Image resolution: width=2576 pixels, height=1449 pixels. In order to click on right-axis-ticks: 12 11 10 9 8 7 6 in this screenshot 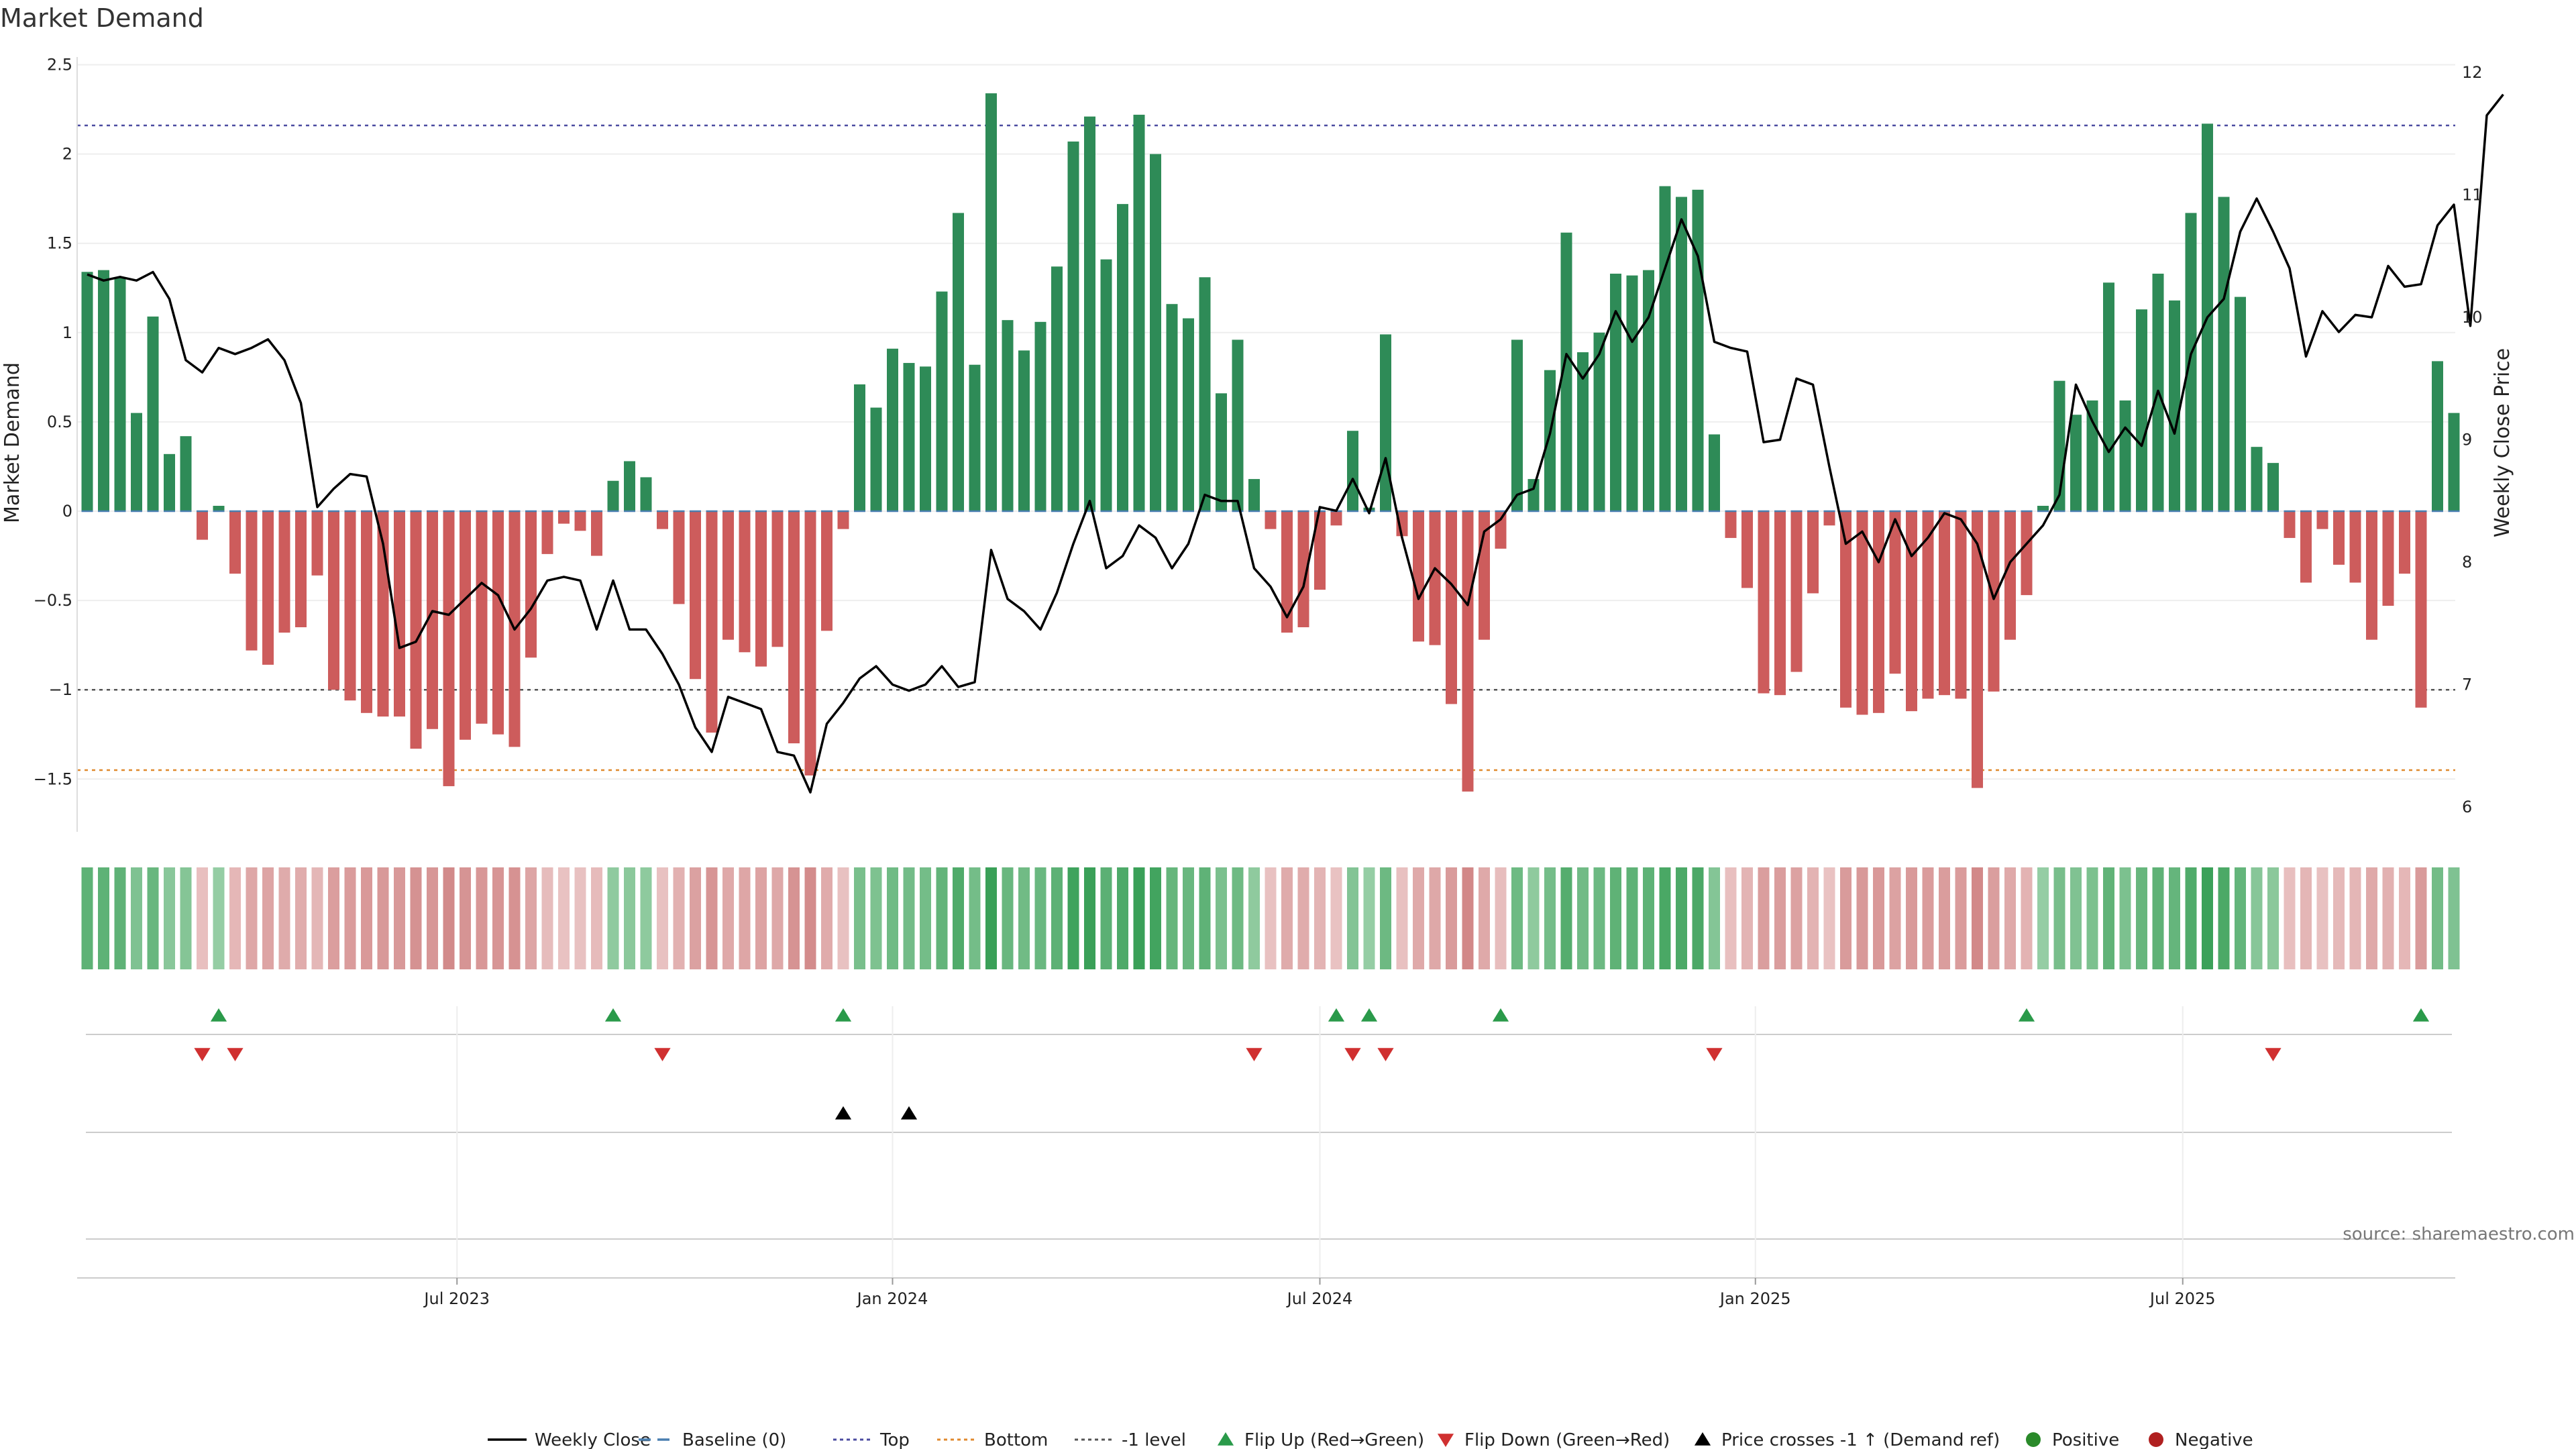, I will do `click(2472, 439)`.